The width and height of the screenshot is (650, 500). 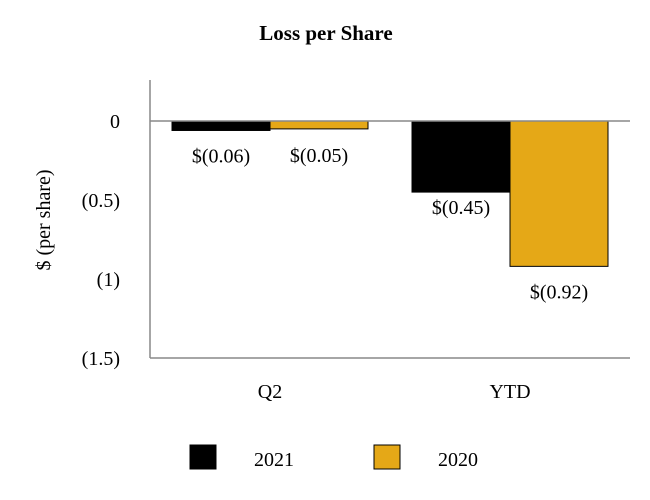 What do you see at coordinates (270, 392) in the screenshot?
I see `x-category-label: Q2` at bounding box center [270, 392].